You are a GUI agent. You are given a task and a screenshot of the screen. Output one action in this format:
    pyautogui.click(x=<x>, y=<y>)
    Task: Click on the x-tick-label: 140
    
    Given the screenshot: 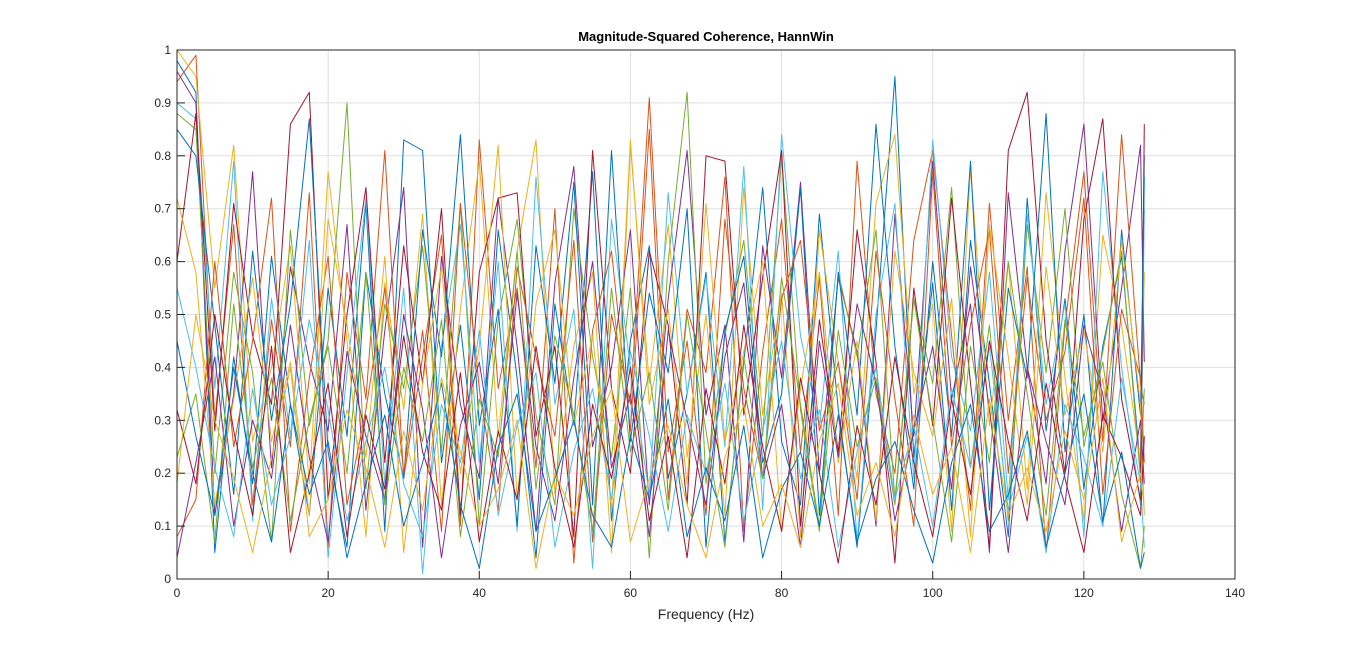 What is the action you would take?
    pyautogui.click(x=1235, y=593)
    